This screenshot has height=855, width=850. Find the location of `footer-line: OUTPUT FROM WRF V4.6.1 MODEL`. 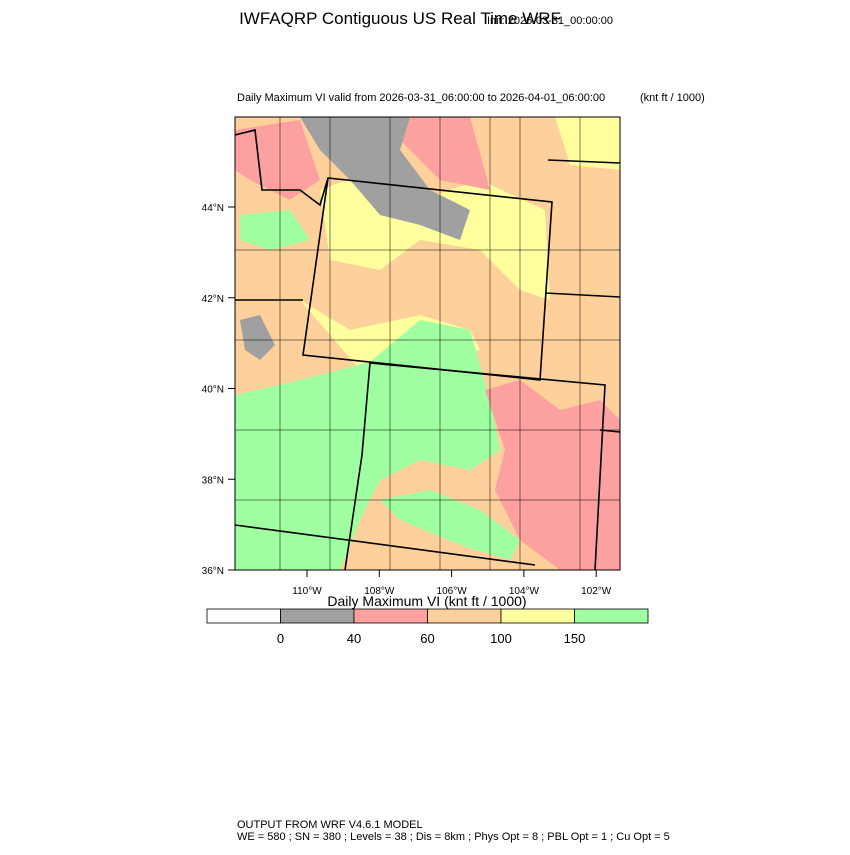

footer-line: OUTPUT FROM WRF V4.6.1 MODEL is located at coordinates (330, 825).